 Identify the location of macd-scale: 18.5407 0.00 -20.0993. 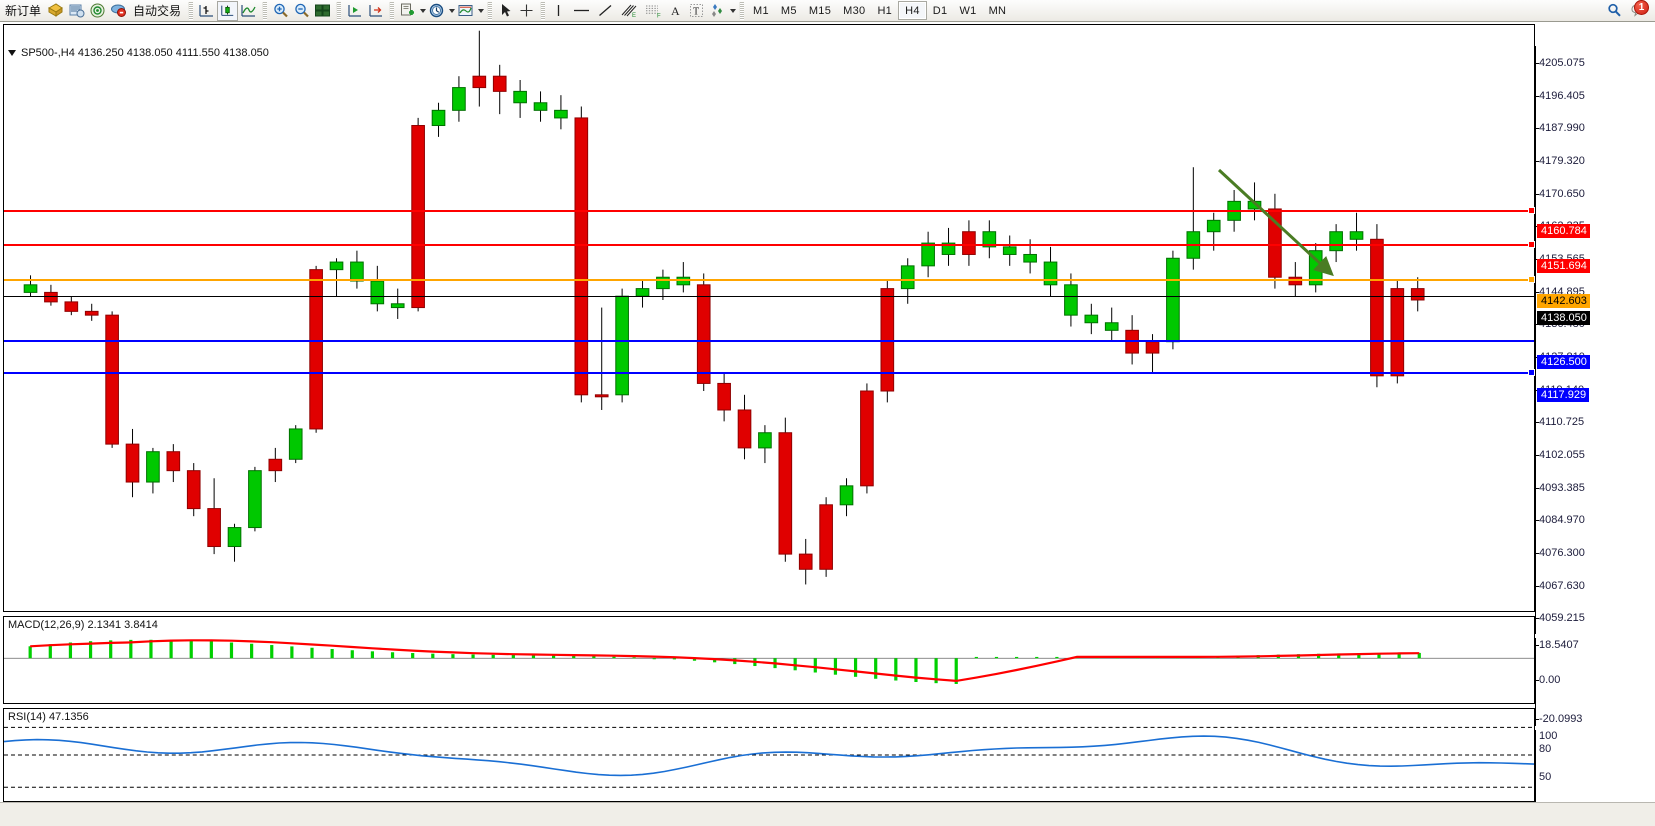
(1594, 682).